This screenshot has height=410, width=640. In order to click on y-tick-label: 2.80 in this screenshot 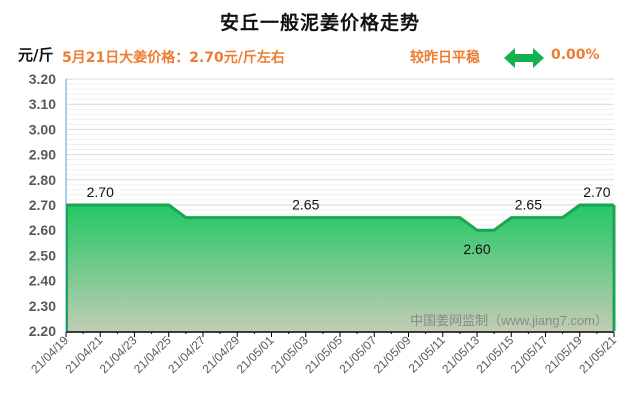, I will do `click(42, 180)`.